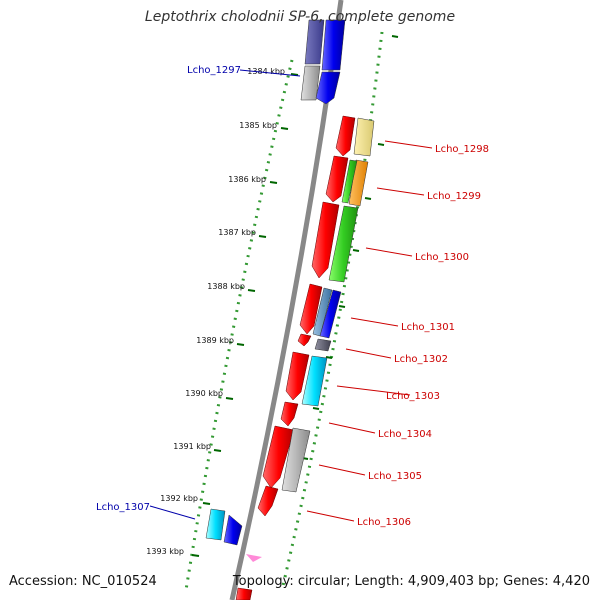  Describe the element at coordinates (237, 232) in the screenshot. I see `tick-label-1387: 1387 kbp` at that location.